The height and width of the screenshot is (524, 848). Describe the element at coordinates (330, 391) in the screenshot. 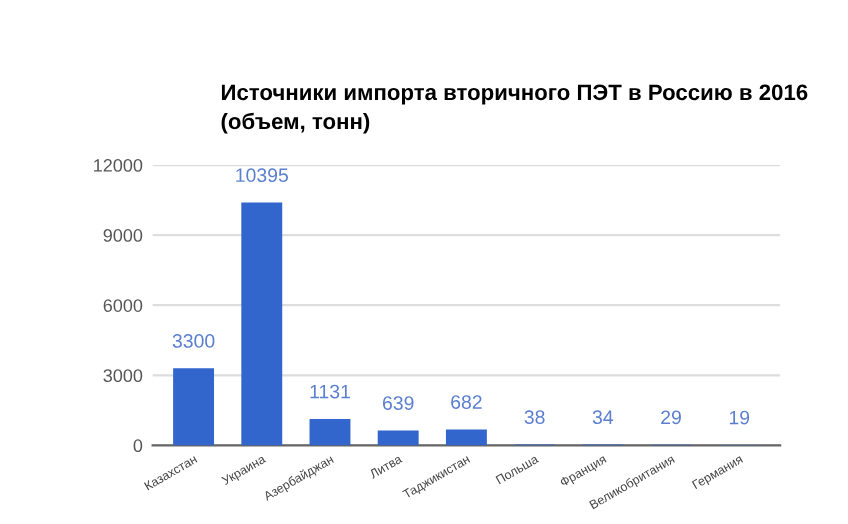

I see `data-label: 1131` at that location.